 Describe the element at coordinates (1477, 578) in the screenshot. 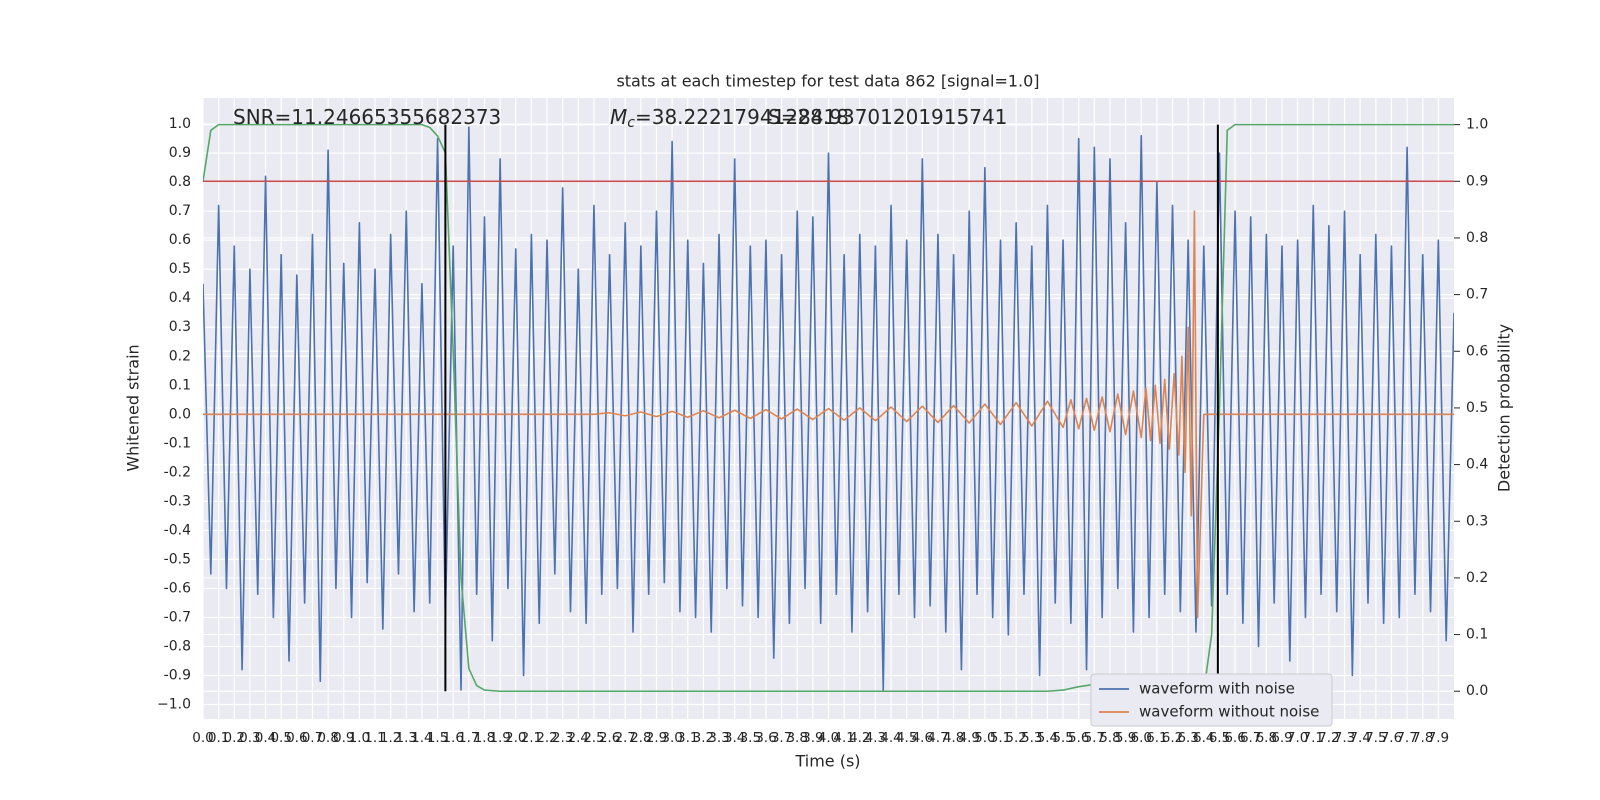

I see `y2-tick-label: 0.2` at that location.